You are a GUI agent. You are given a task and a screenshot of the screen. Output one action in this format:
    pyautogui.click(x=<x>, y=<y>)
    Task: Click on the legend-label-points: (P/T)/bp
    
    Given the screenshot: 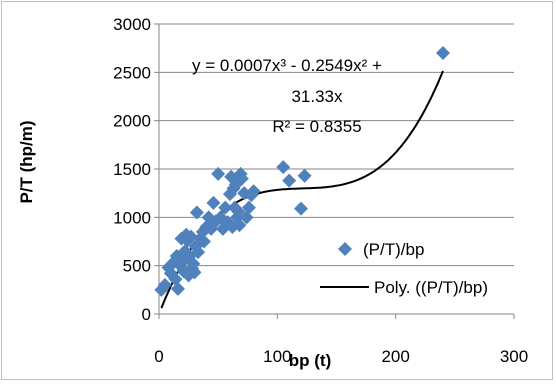 What is the action you would take?
    pyautogui.click(x=393, y=249)
    